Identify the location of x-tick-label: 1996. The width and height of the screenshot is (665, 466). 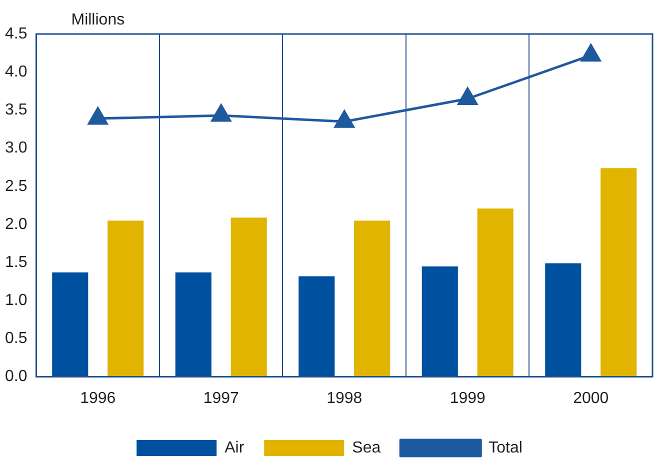
(98, 398).